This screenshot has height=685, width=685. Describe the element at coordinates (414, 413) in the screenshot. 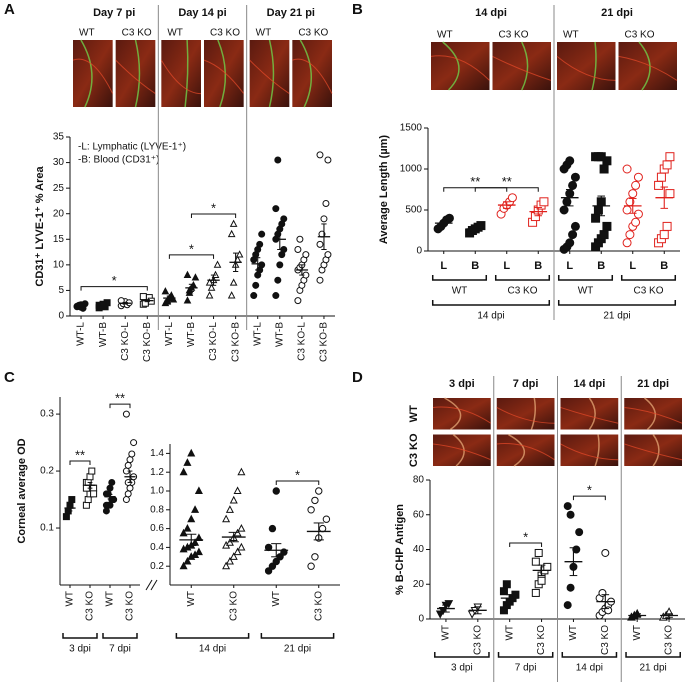

I see `image-row-label: WT` at that location.